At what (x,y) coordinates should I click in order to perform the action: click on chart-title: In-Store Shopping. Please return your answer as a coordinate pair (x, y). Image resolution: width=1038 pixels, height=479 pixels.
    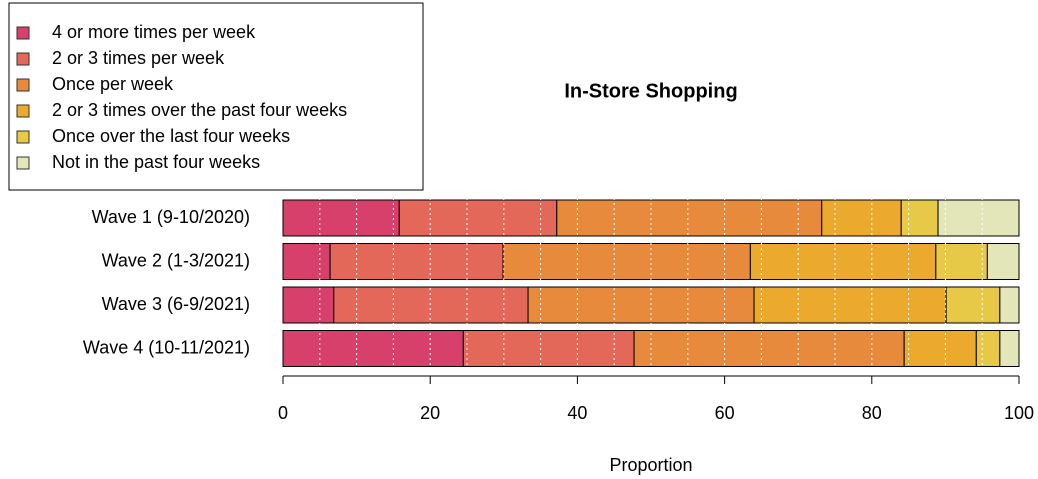
    Looking at the image, I should click on (650, 91).